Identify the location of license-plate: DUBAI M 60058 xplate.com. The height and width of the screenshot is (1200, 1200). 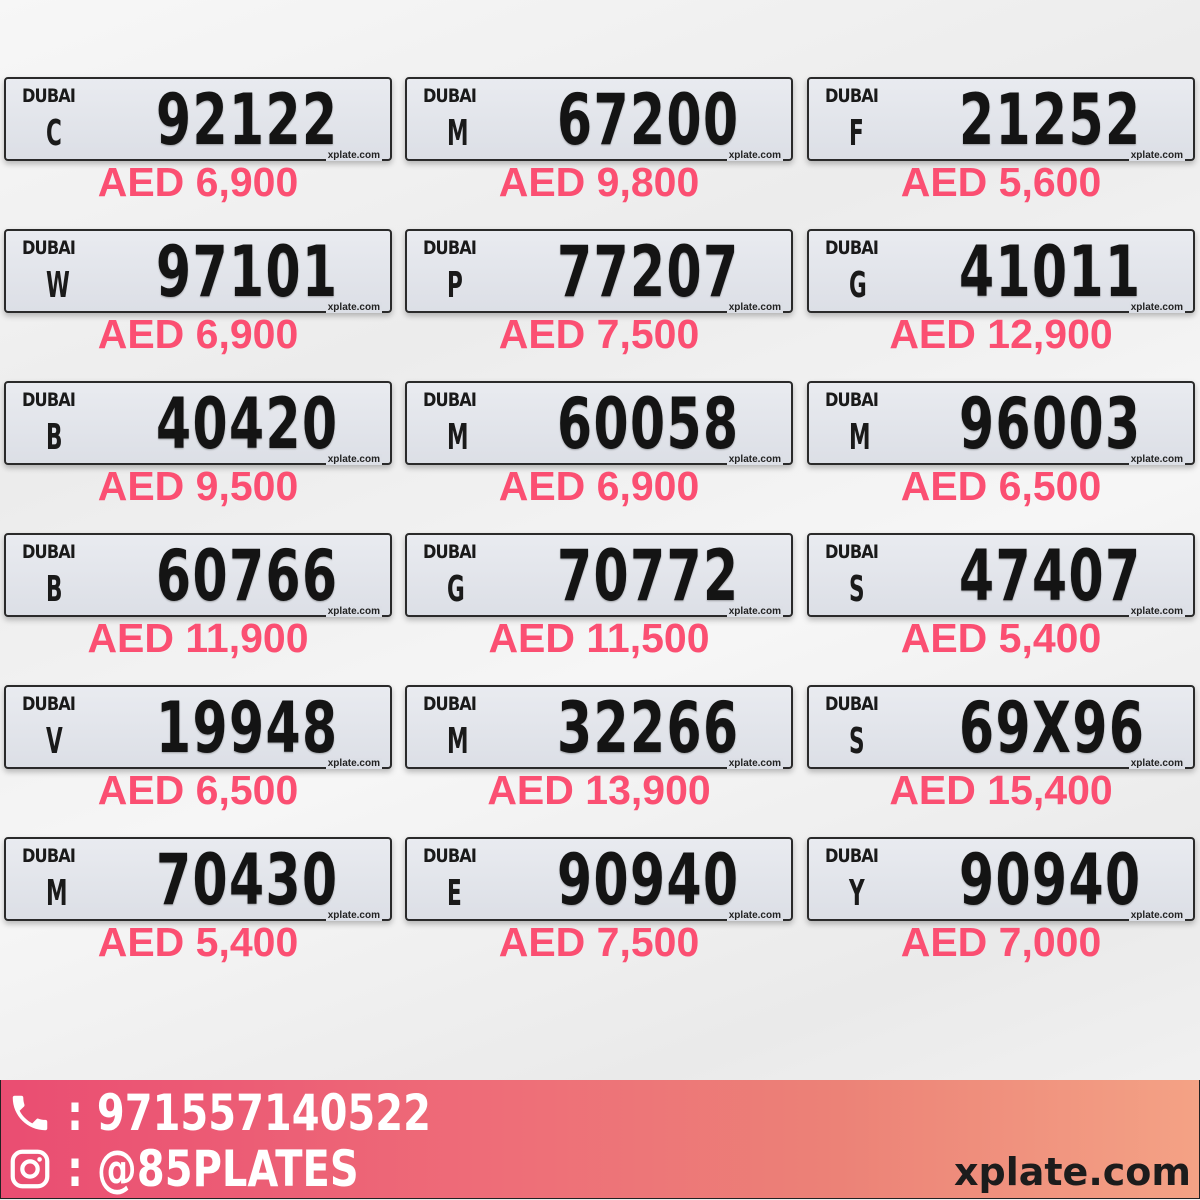
(599, 423).